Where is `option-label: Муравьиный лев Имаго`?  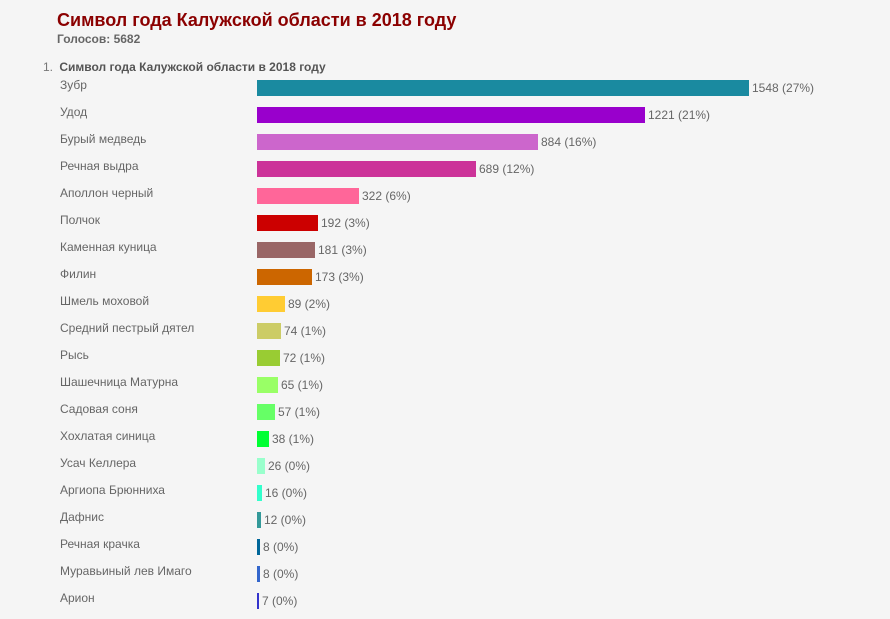 option-label: Муравьиный лев Имаго is located at coordinates (126, 571).